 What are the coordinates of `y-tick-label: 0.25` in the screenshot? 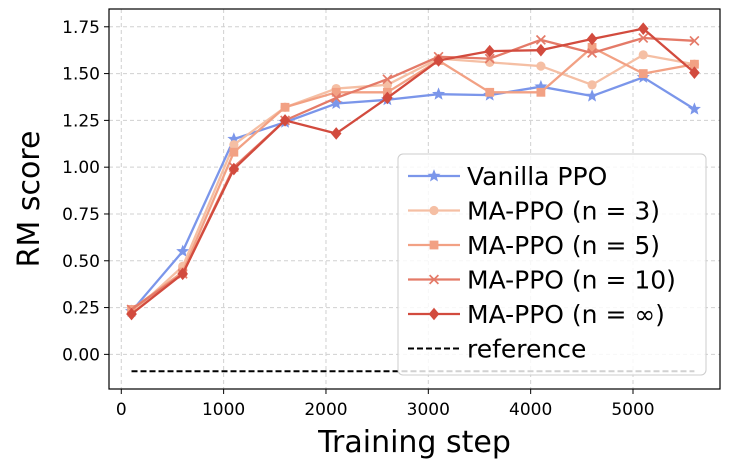 It's located at (81, 309).